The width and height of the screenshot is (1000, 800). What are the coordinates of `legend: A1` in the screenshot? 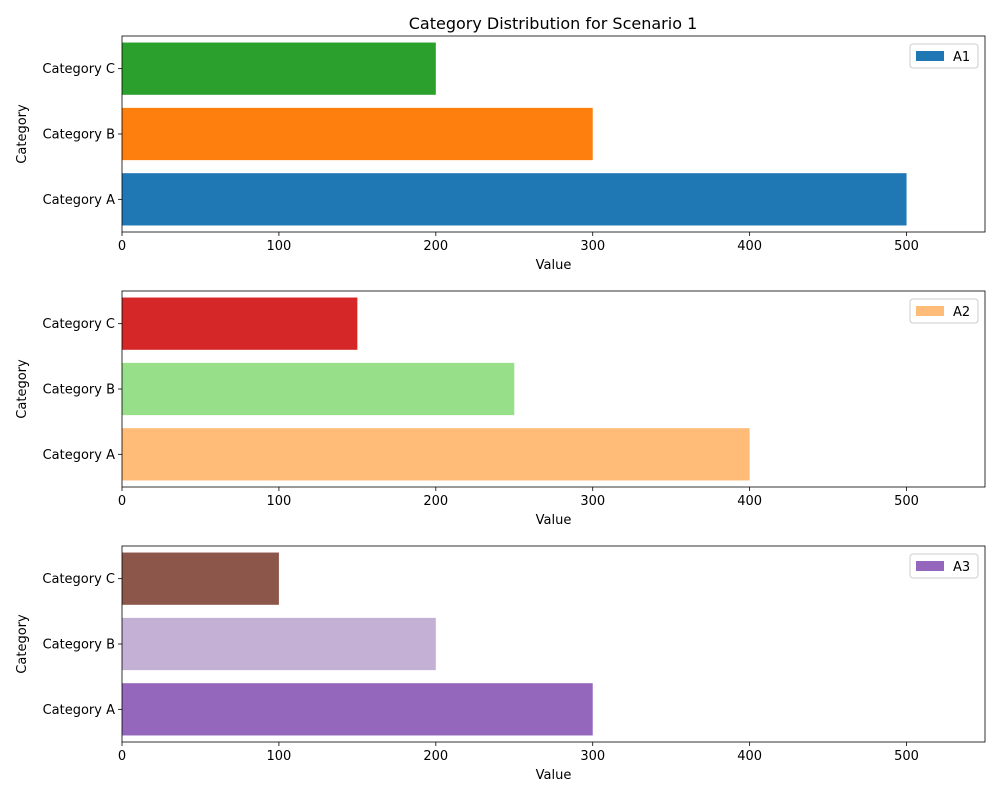 It's located at (944, 56).